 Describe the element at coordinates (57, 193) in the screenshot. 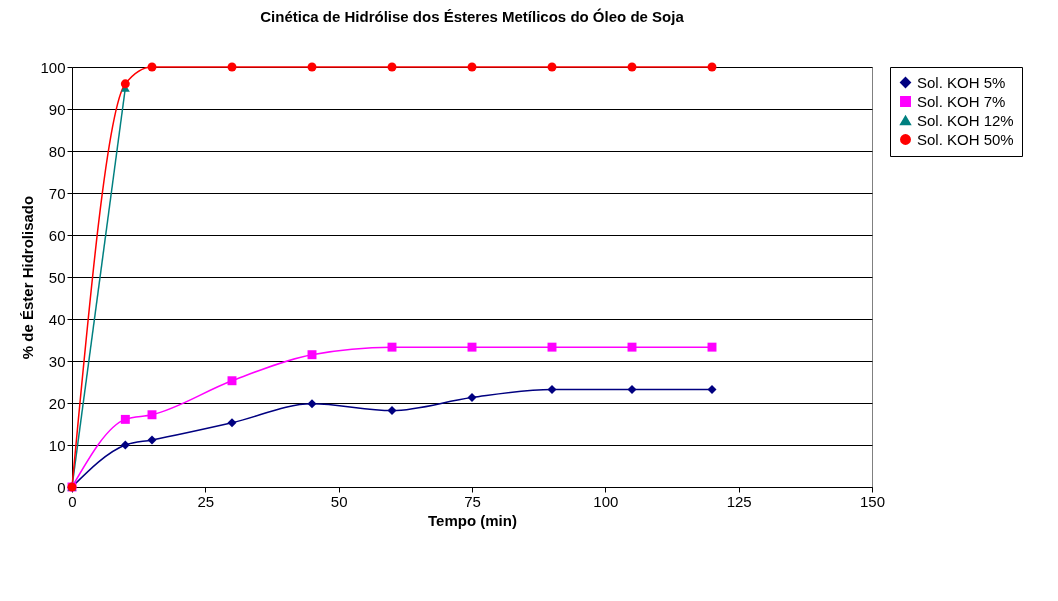

I see `y-tick-label: 70` at that location.